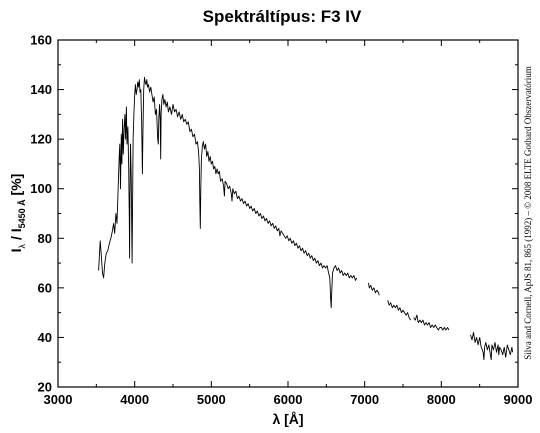 This screenshot has height=433, width=540. I want to click on y-axis-label-tail: [%], so click(16, 187).